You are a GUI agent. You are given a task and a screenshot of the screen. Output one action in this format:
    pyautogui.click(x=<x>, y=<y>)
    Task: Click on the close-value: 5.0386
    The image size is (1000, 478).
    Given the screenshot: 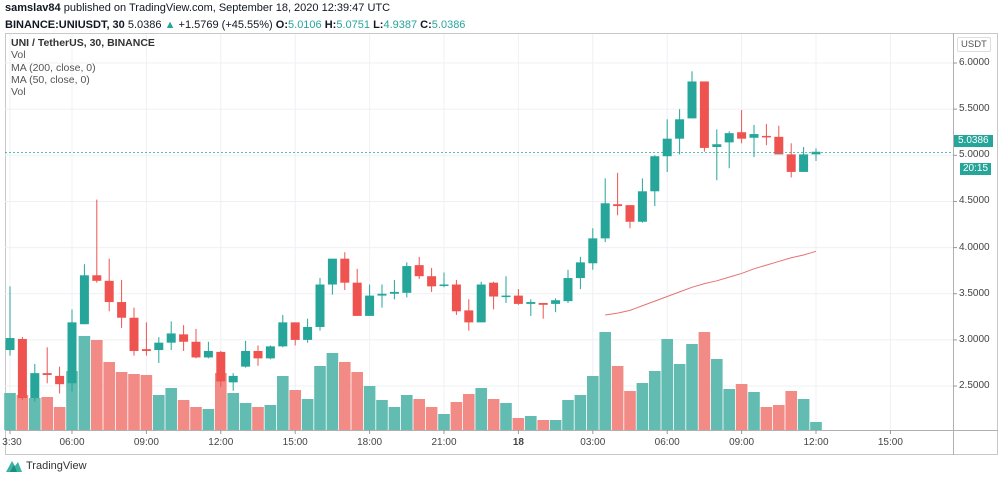 What is the action you would take?
    pyautogui.click(x=448, y=25)
    